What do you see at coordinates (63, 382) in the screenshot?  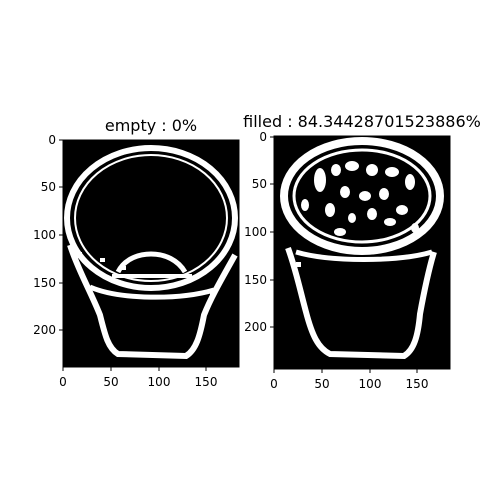 I see `xtick-label-empty: 0` at bounding box center [63, 382].